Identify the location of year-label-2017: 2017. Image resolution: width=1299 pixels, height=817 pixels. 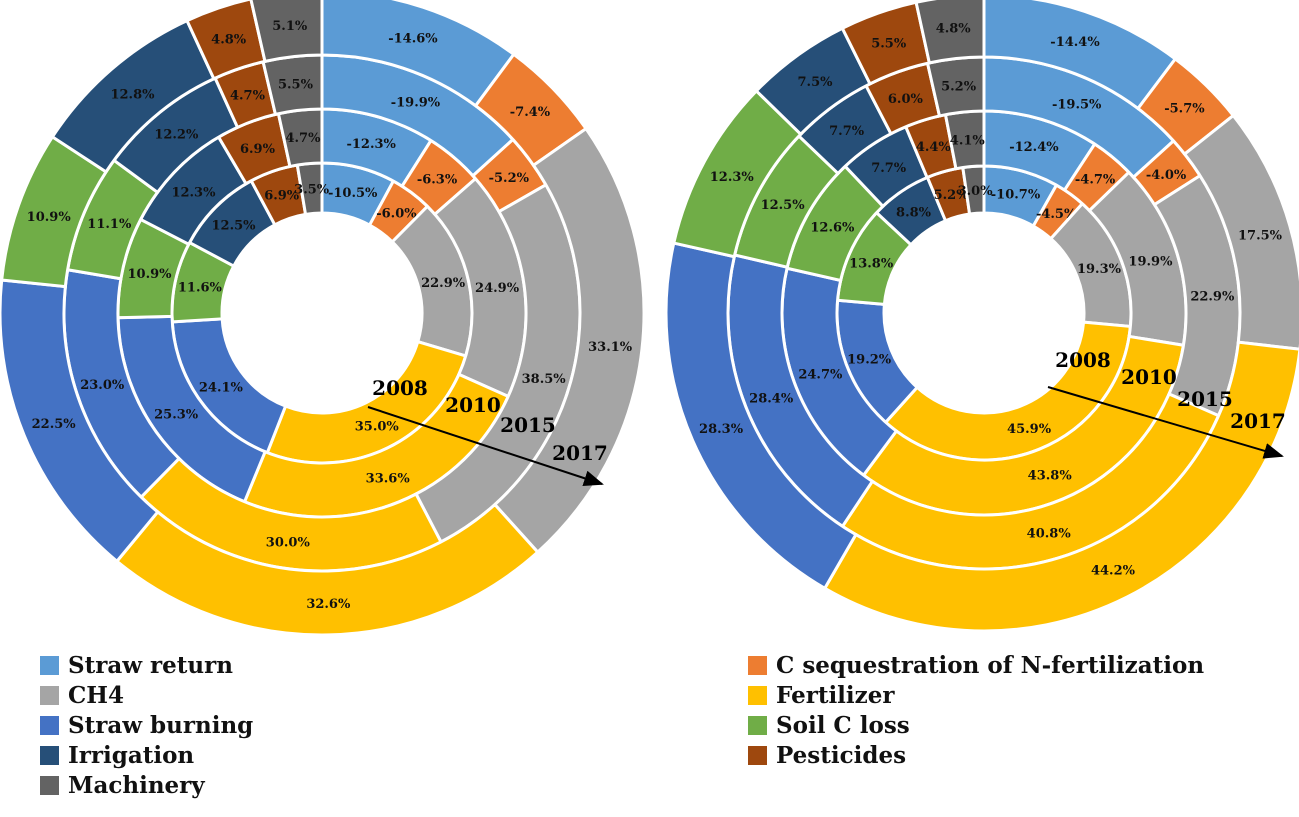
(1258, 421).